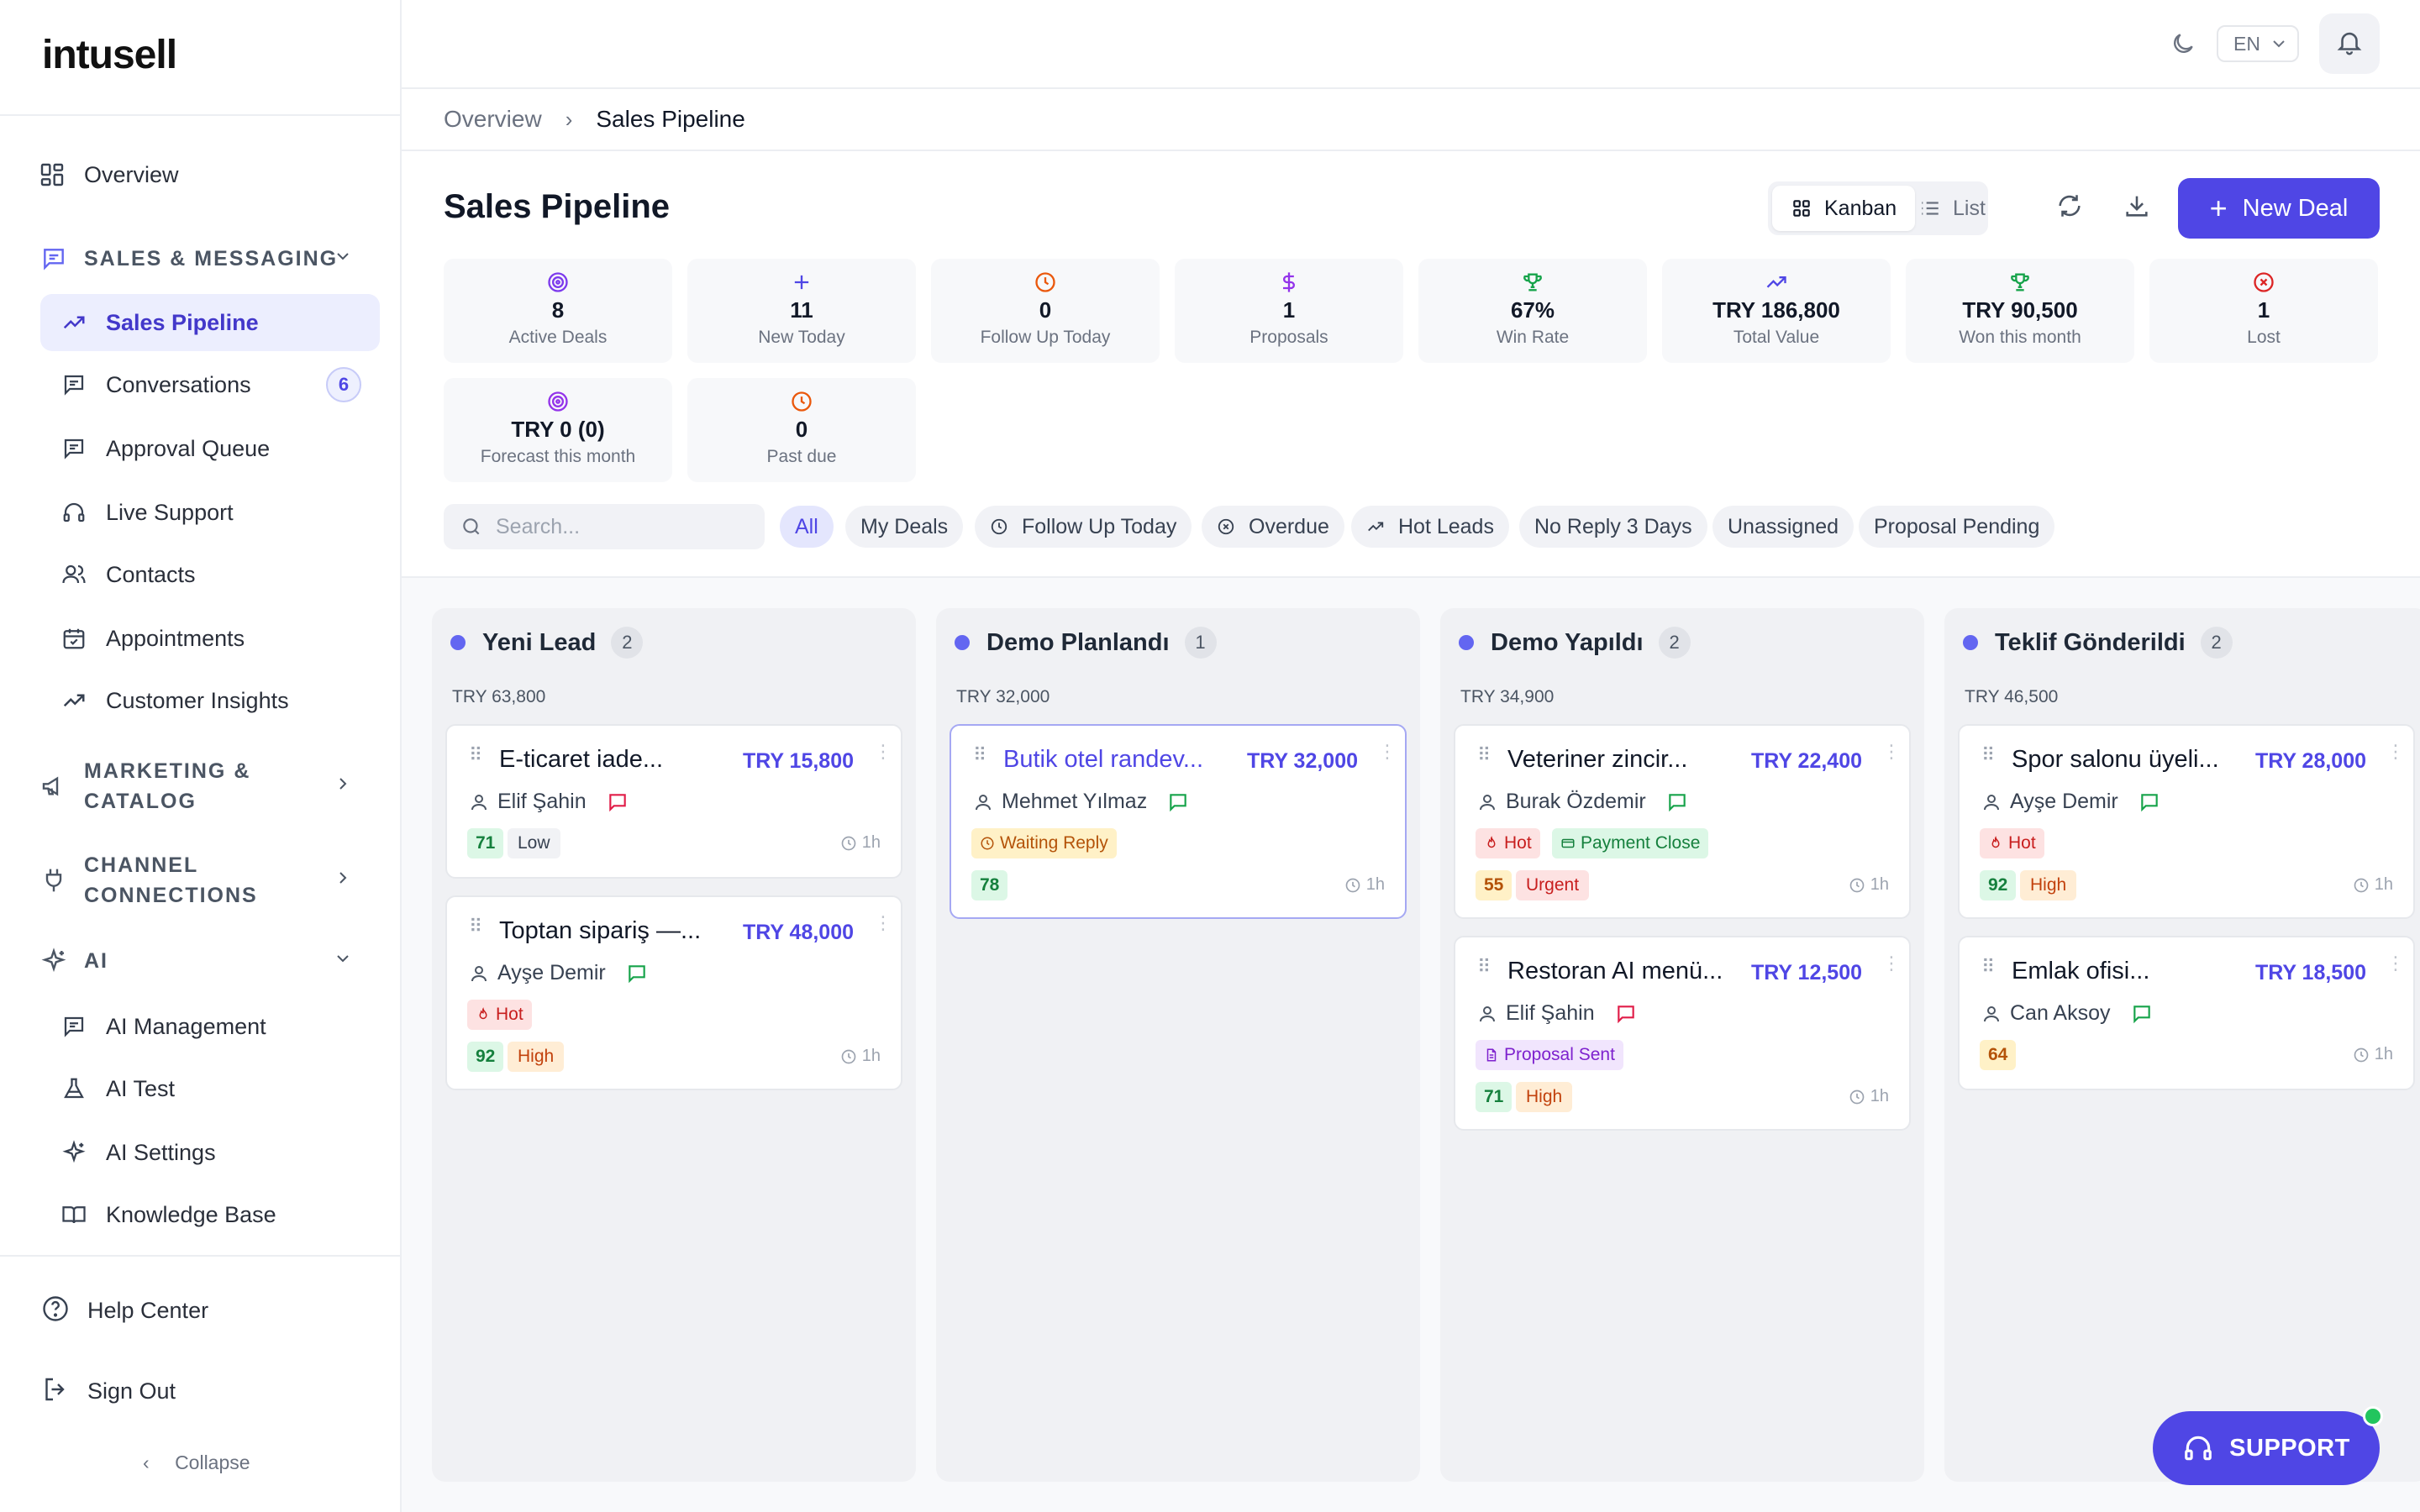 The width and height of the screenshot is (2420, 1512). What do you see at coordinates (131, 1391) in the screenshot?
I see `sign-out-label: Sign Out` at bounding box center [131, 1391].